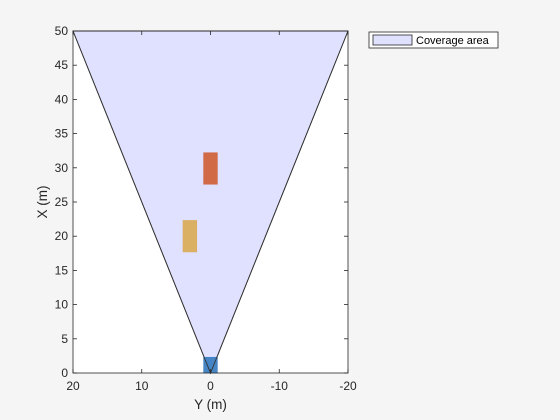 The height and width of the screenshot is (420, 560). I want to click on x-tick-label: 20, so click(73, 386).